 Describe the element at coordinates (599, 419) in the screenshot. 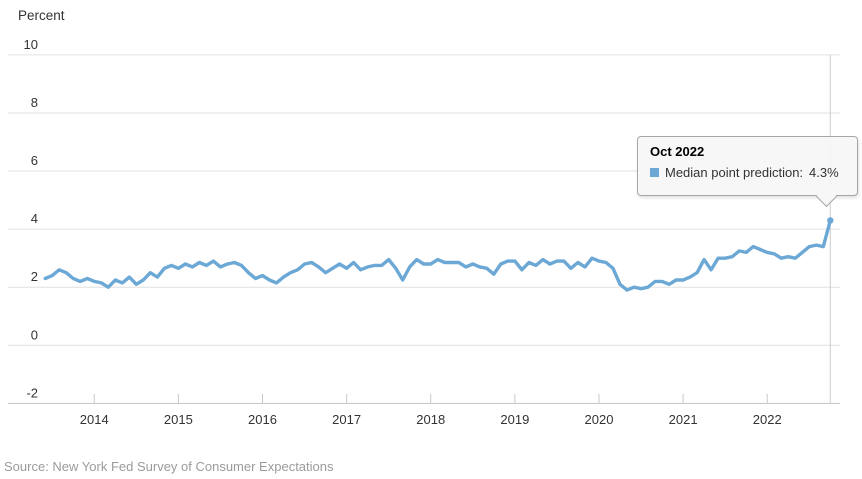

I see `x-tick-label: 2020` at that location.